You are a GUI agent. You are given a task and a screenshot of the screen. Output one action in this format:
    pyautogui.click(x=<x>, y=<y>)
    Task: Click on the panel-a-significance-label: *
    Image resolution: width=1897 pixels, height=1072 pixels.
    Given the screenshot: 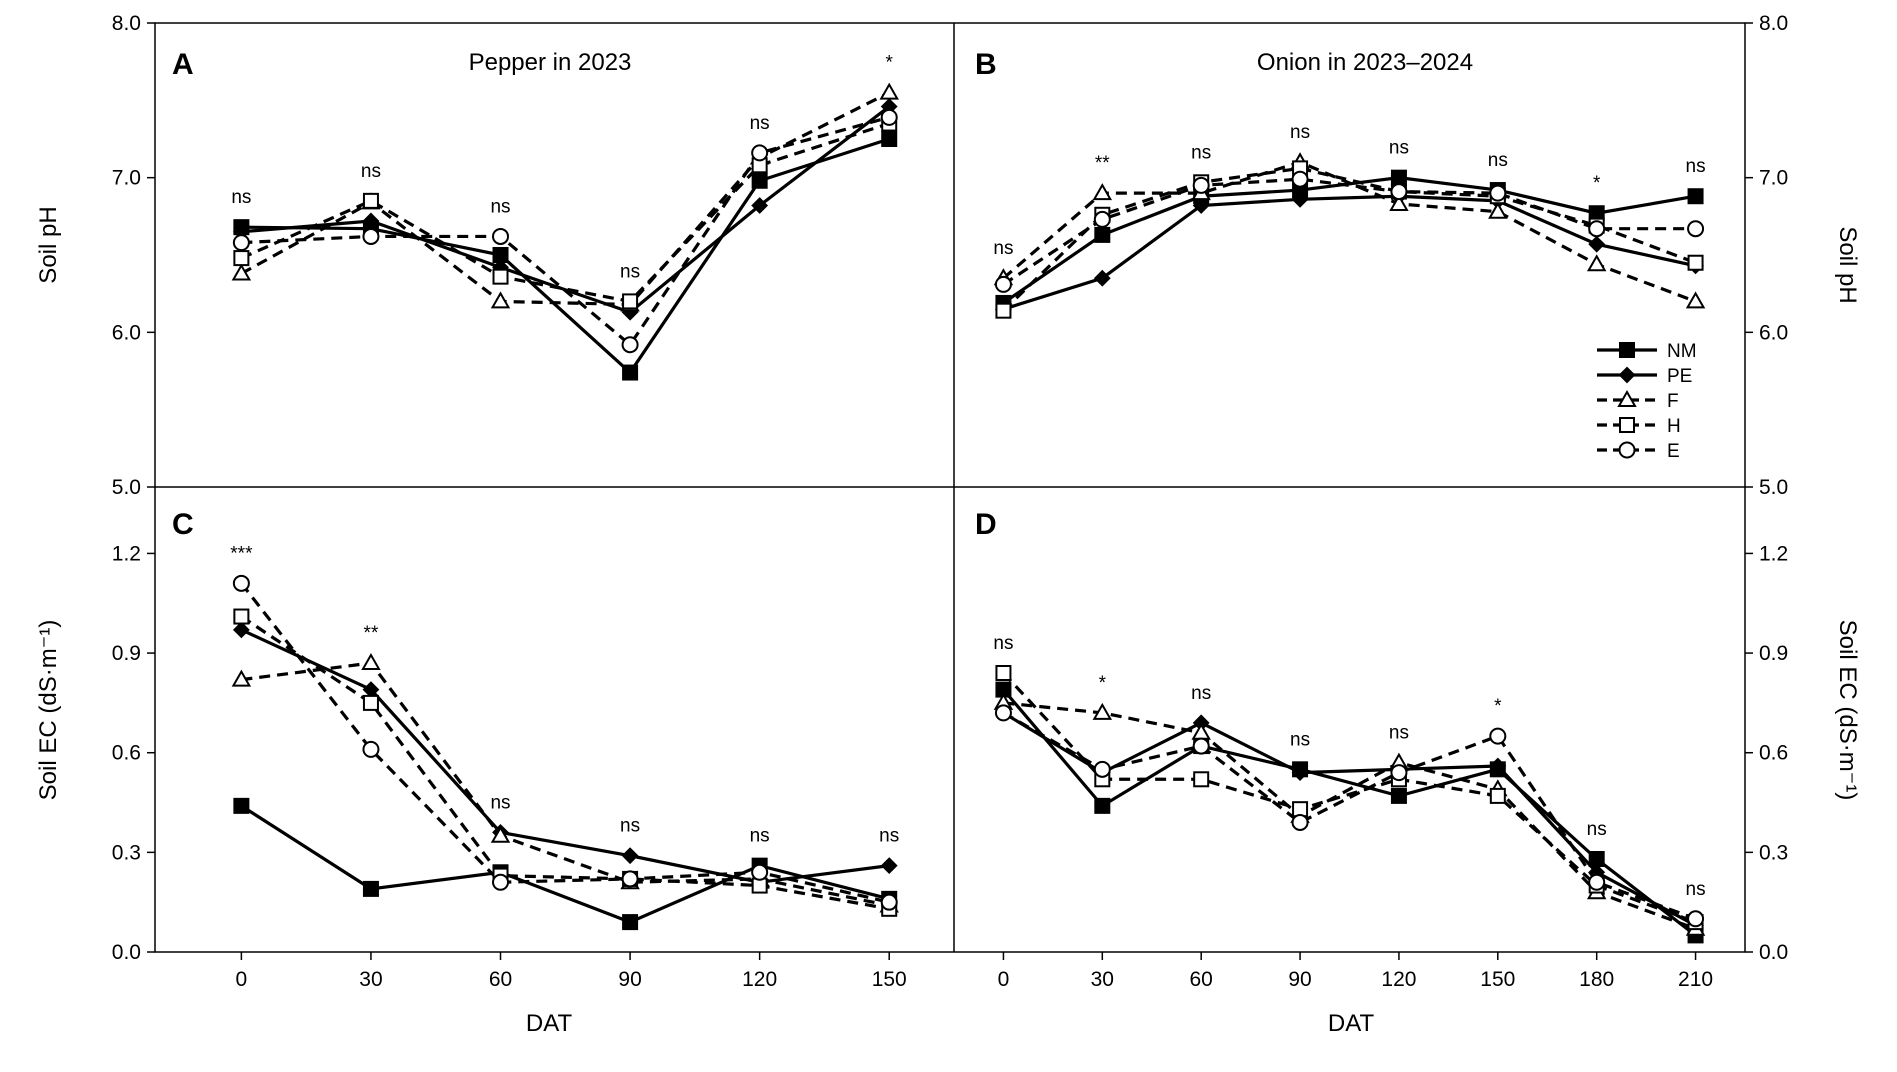 What is the action you would take?
    pyautogui.click(x=890, y=63)
    